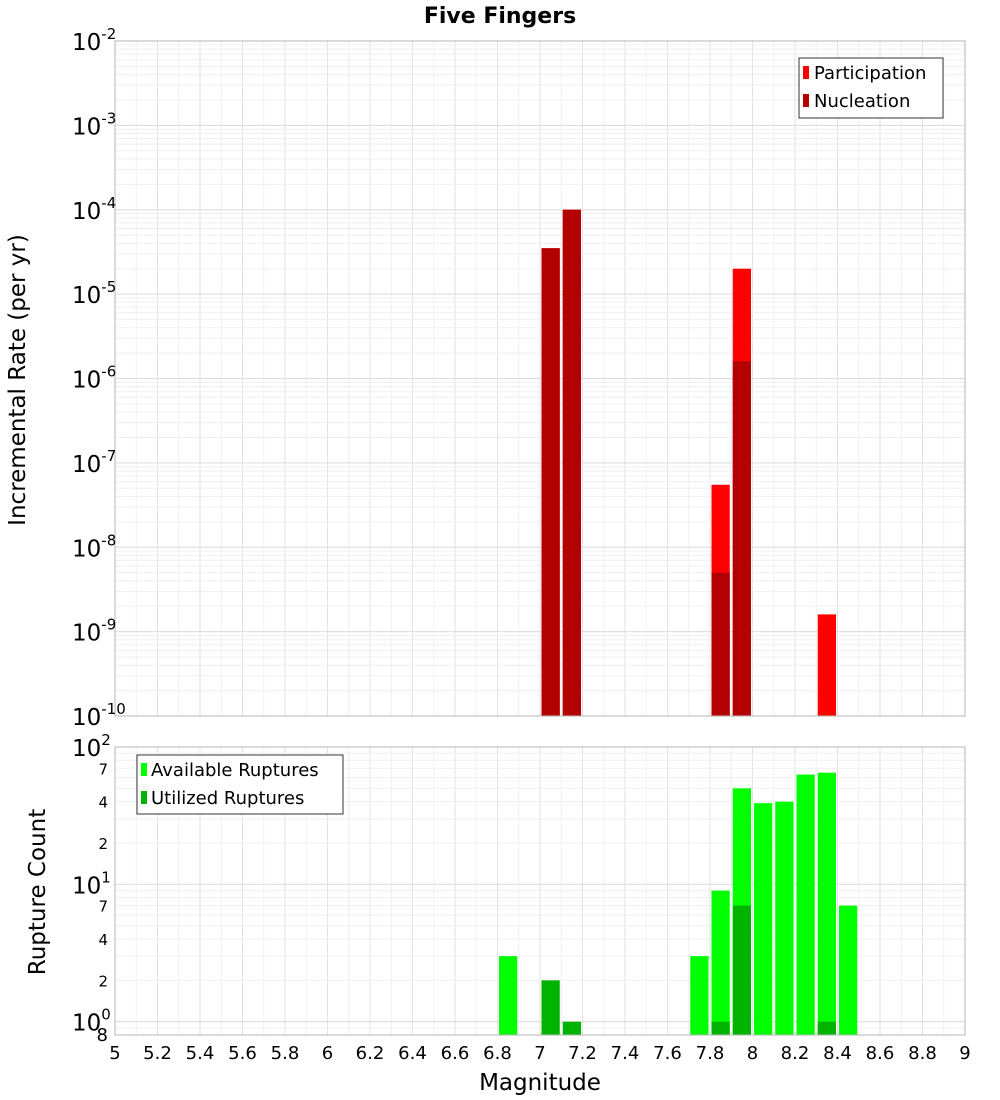  What do you see at coordinates (862, 101) in the screenshot?
I see `legend-label: Nucleation` at bounding box center [862, 101].